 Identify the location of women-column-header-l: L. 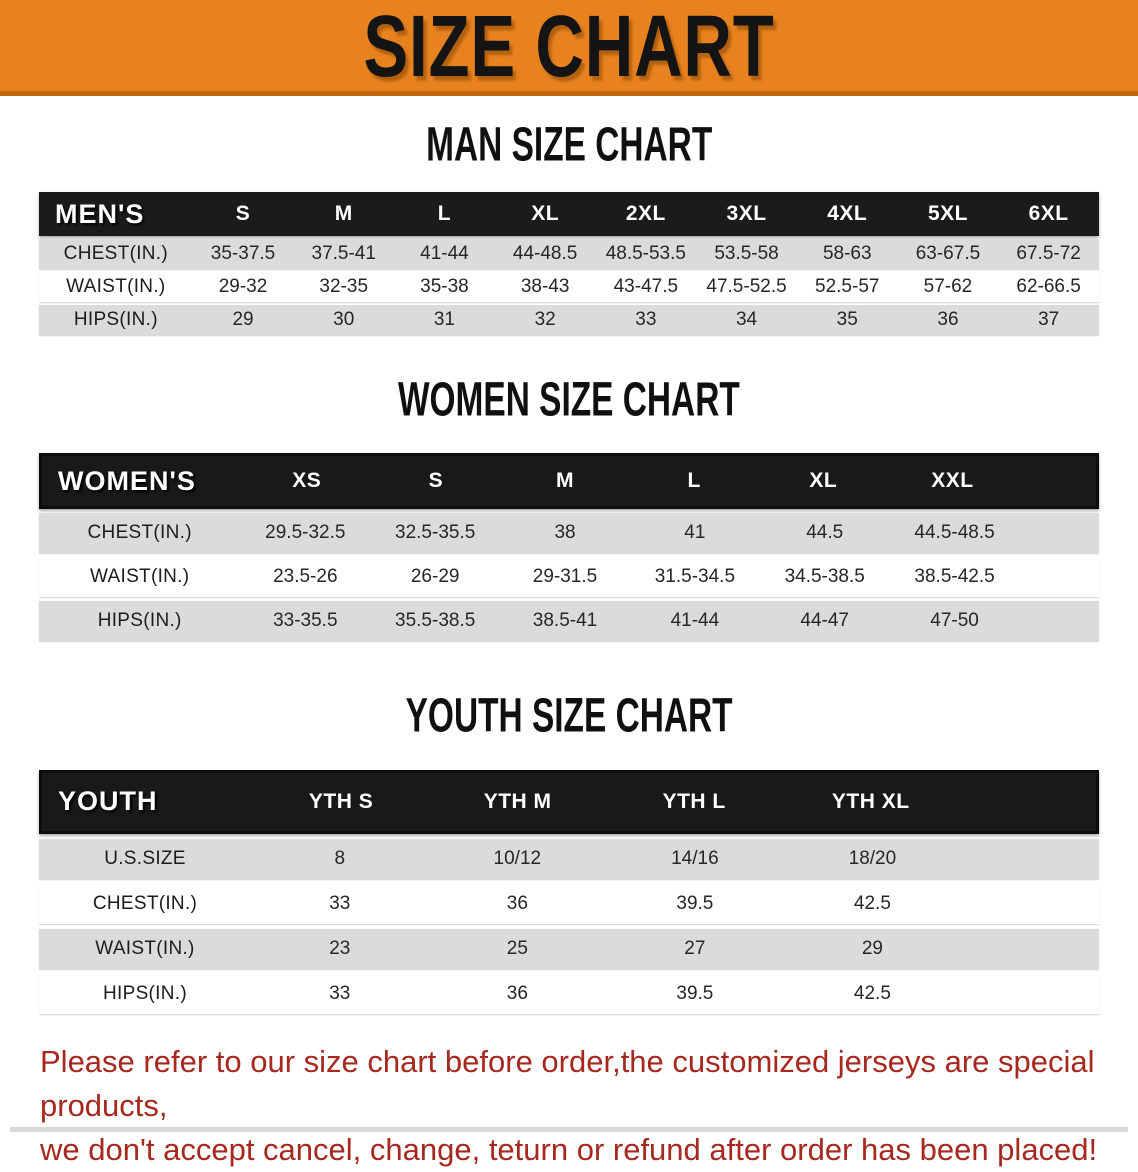
(694, 481).